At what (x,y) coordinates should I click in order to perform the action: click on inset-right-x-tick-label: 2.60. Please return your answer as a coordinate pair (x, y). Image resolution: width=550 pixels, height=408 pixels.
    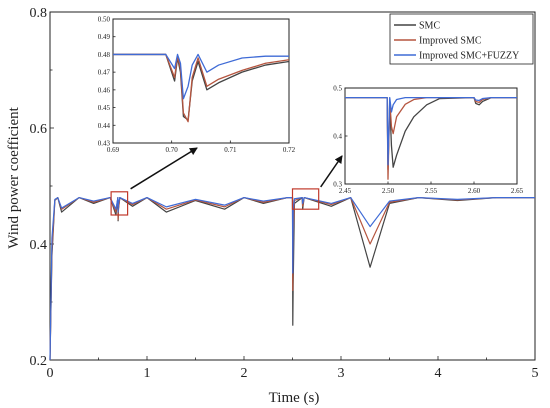
    Looking at the image, I should click on (474, 191).